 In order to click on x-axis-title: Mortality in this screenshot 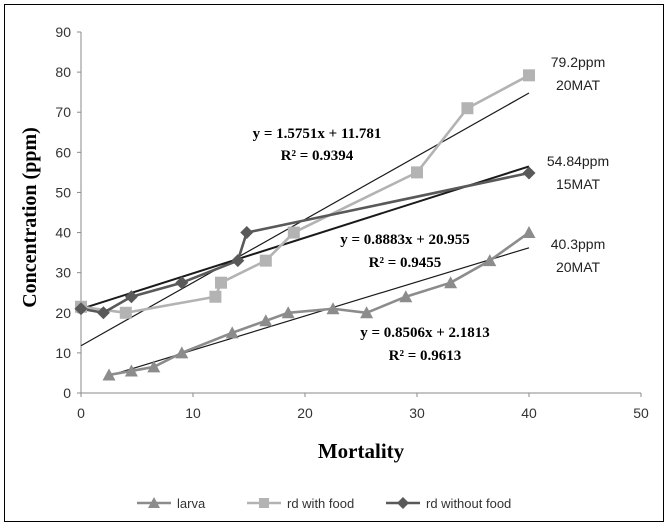, I will do `click(361, 451)`.